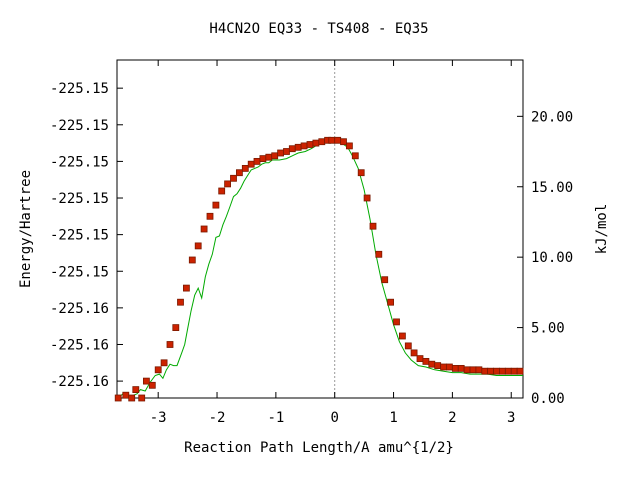  What do you see at coordinates (552, 258) in the screenshot?
I see `y-right-tick-label: 10.00` at bounding box center [552, 258].